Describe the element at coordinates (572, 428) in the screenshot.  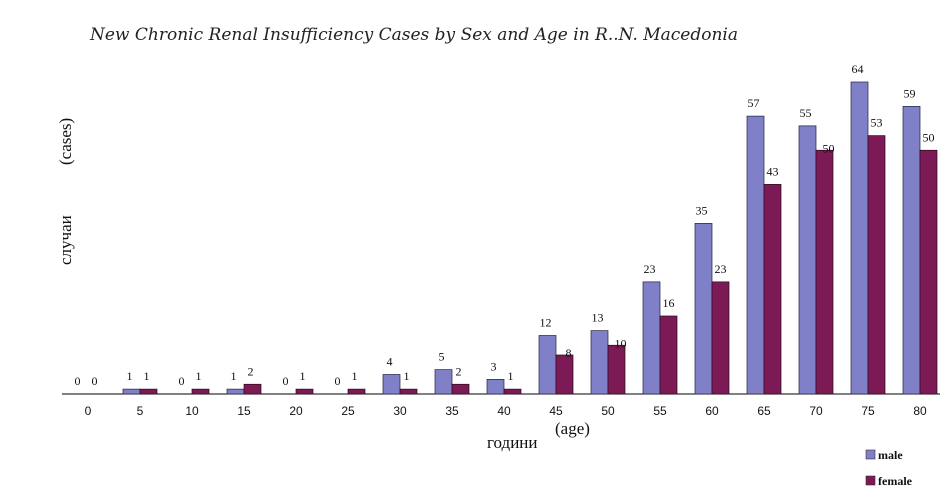
I see `x-axis-label-en: (age)` at that location.